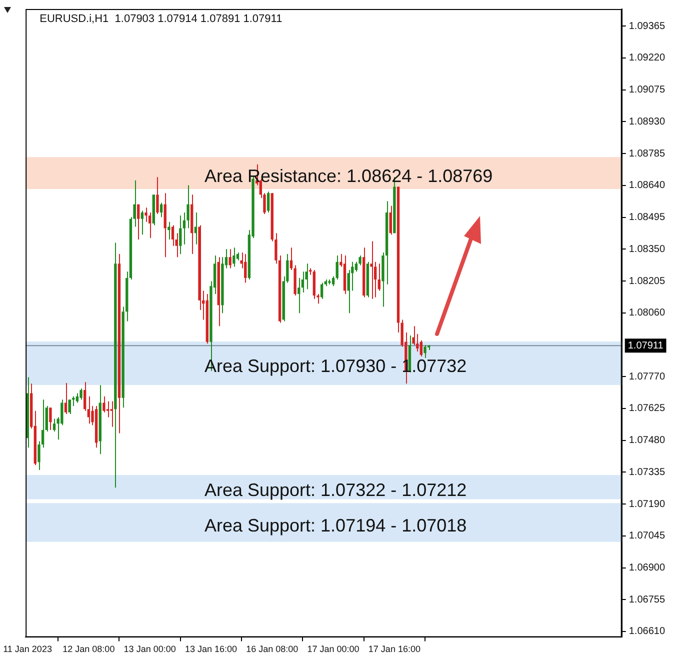 This screenshot has height=660, width=674. Describe the element at coordinates (210, 649) in the screenshot. I see `x-tick-label: 13 Jan 16:00` at that location.